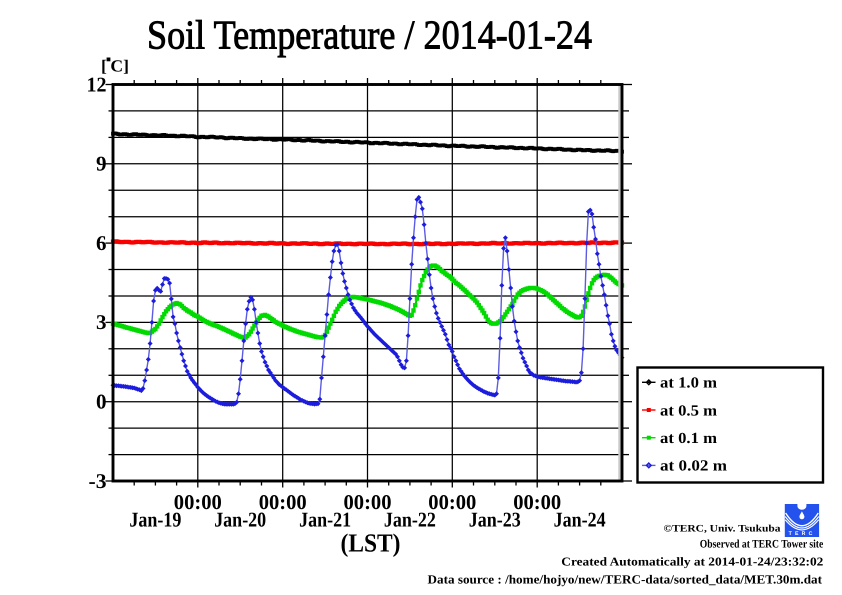 The image size is (842, 595). I want to click on svg-text: at 1.0 m, so click(688, 383).